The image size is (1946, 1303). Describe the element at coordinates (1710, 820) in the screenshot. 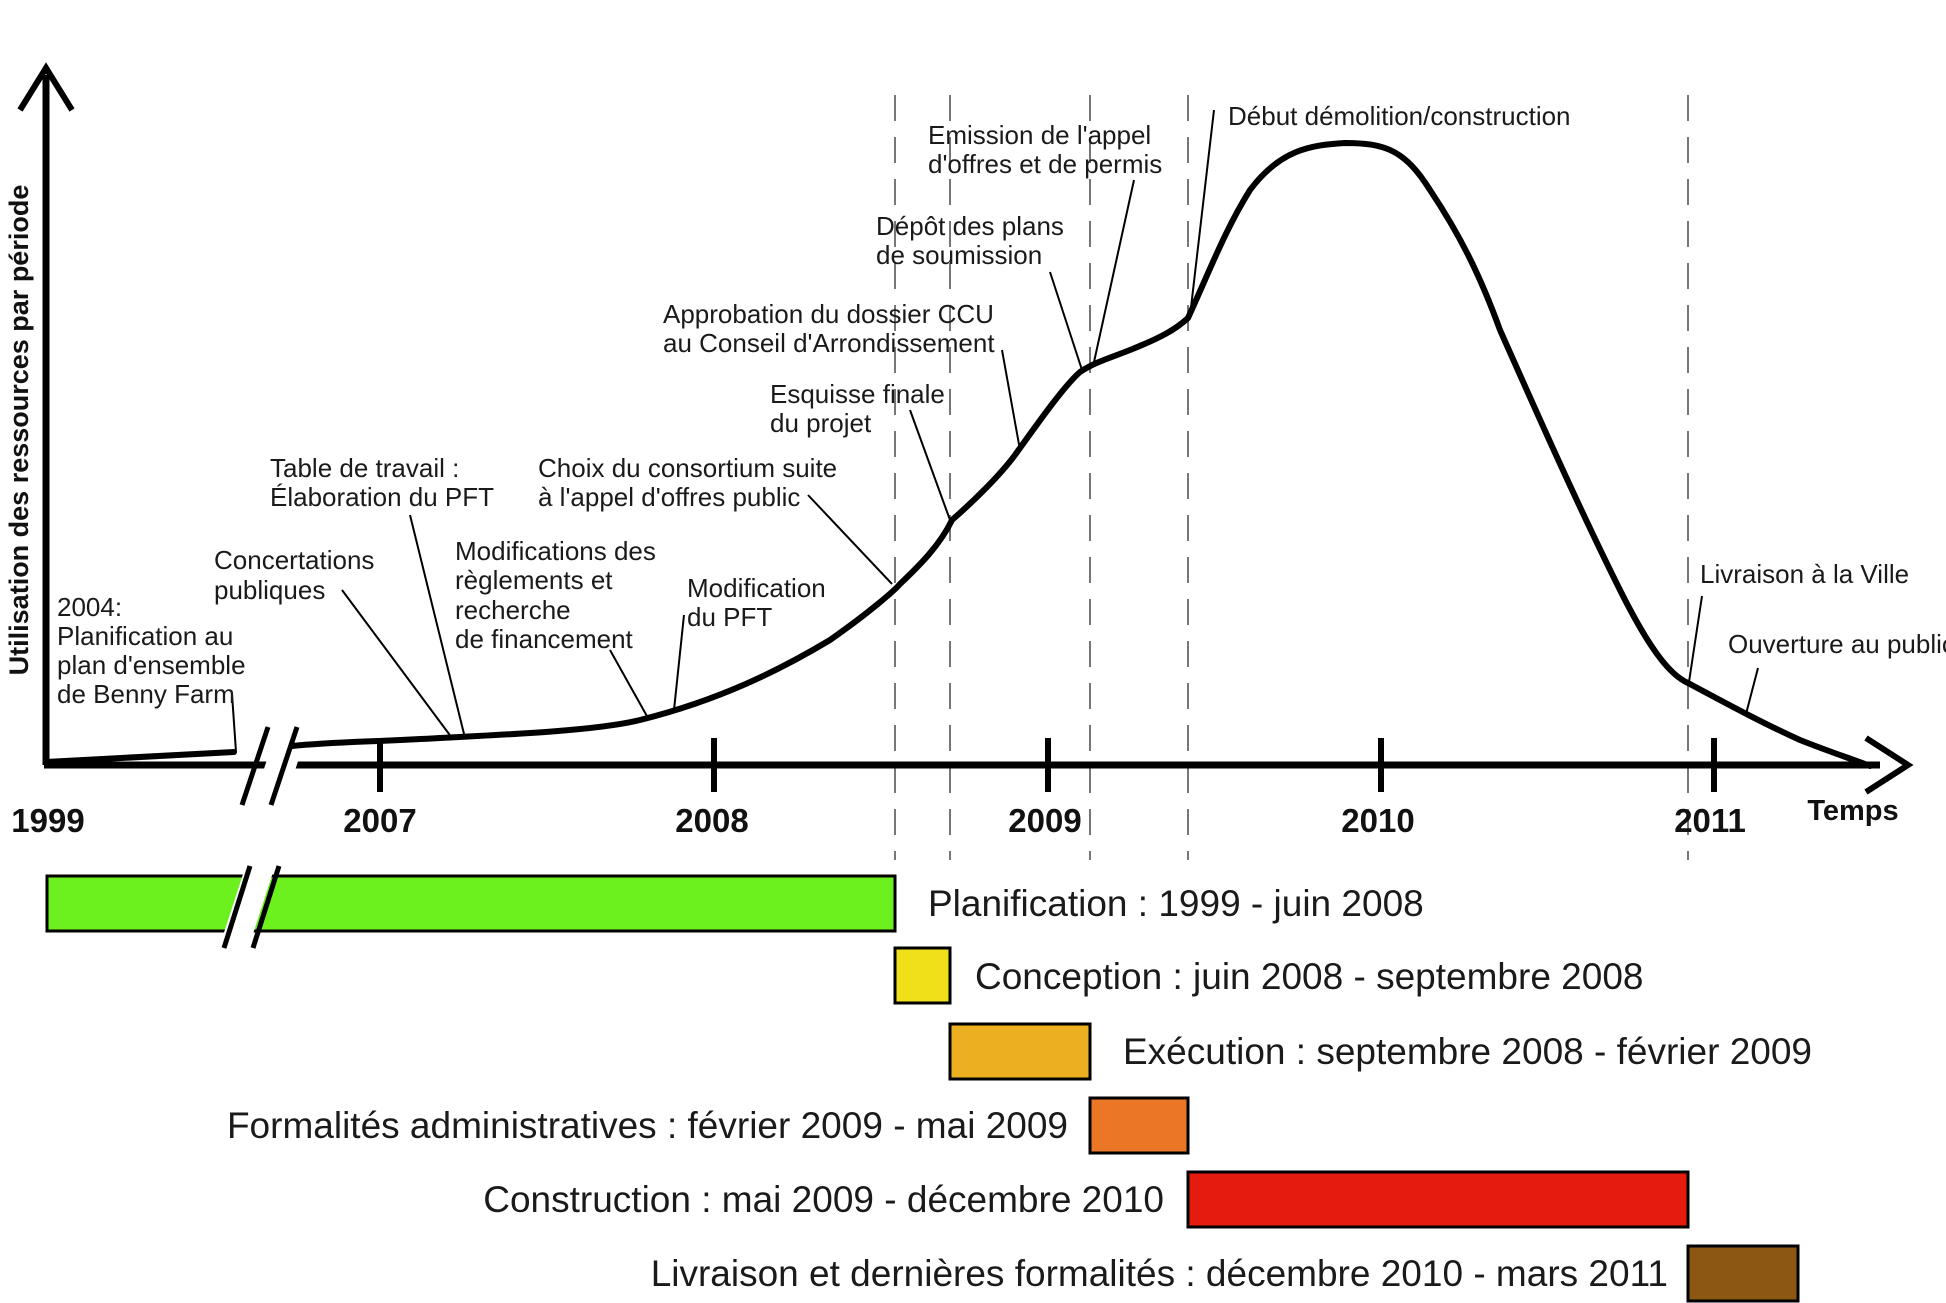

I see `year-label-2011: 2011` at that location.